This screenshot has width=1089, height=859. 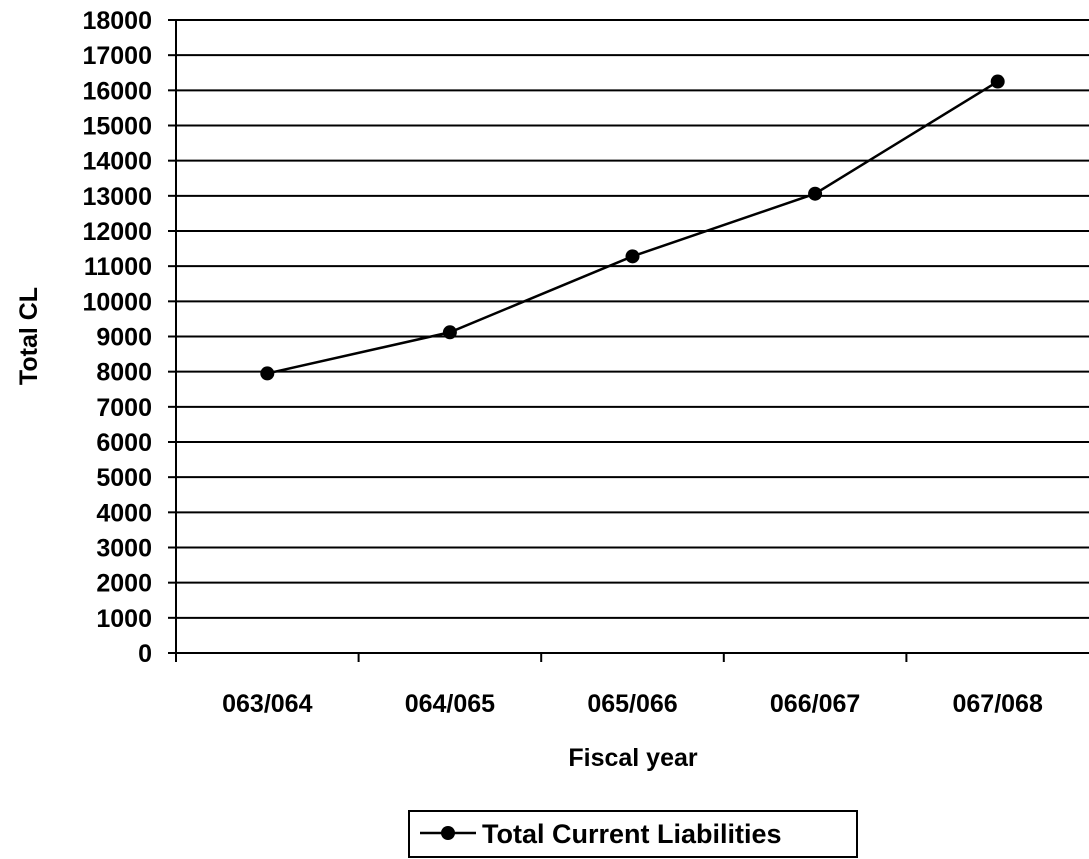 What do you see at coordinates (124, 584) in the screenshot?
I see `y-tick-label: 2000` at bounding box center [124, 584].